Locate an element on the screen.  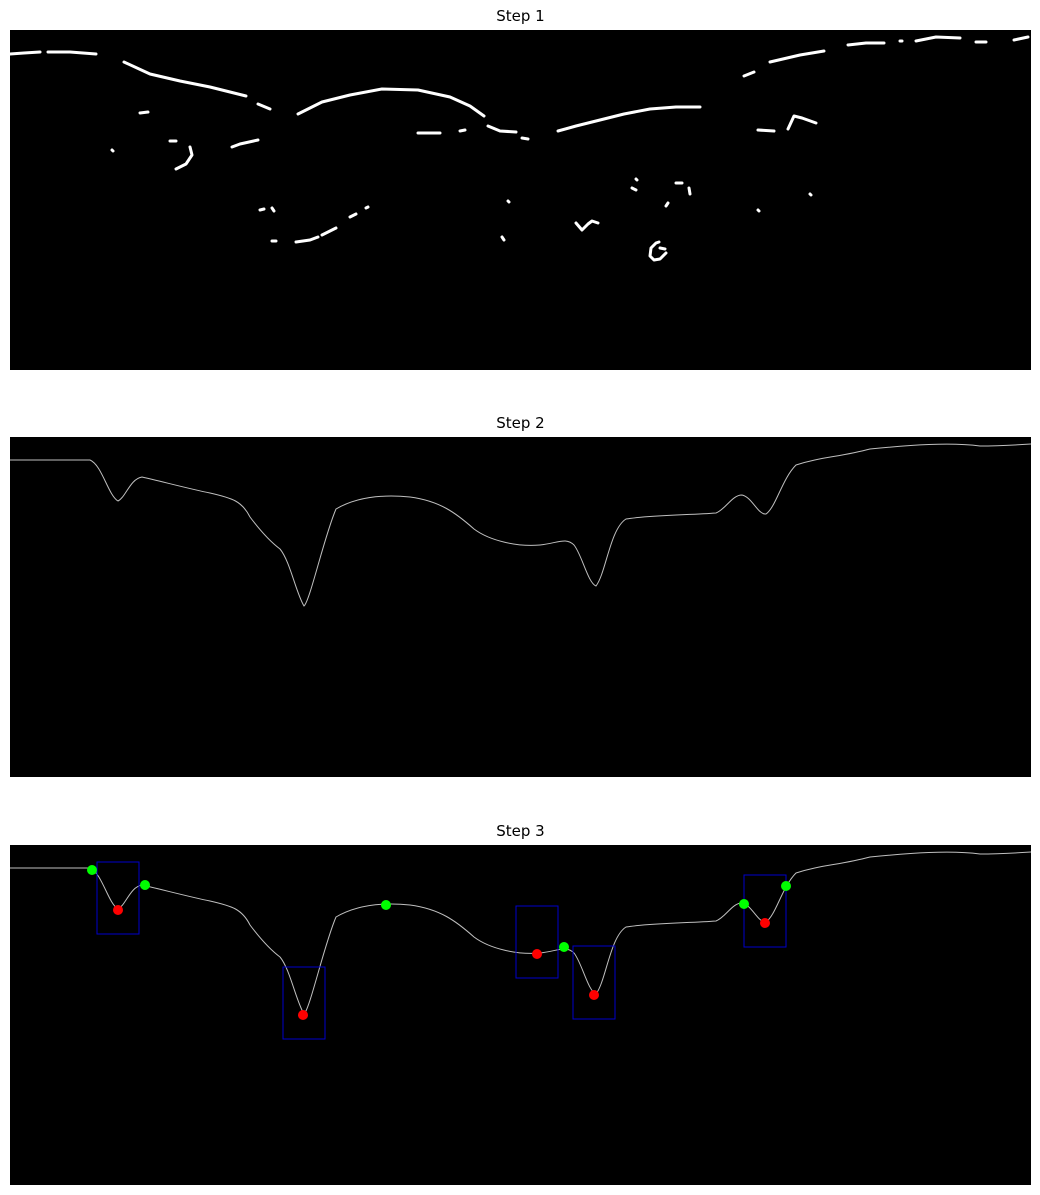
step-2-profile is located at coordinates (520, 525).